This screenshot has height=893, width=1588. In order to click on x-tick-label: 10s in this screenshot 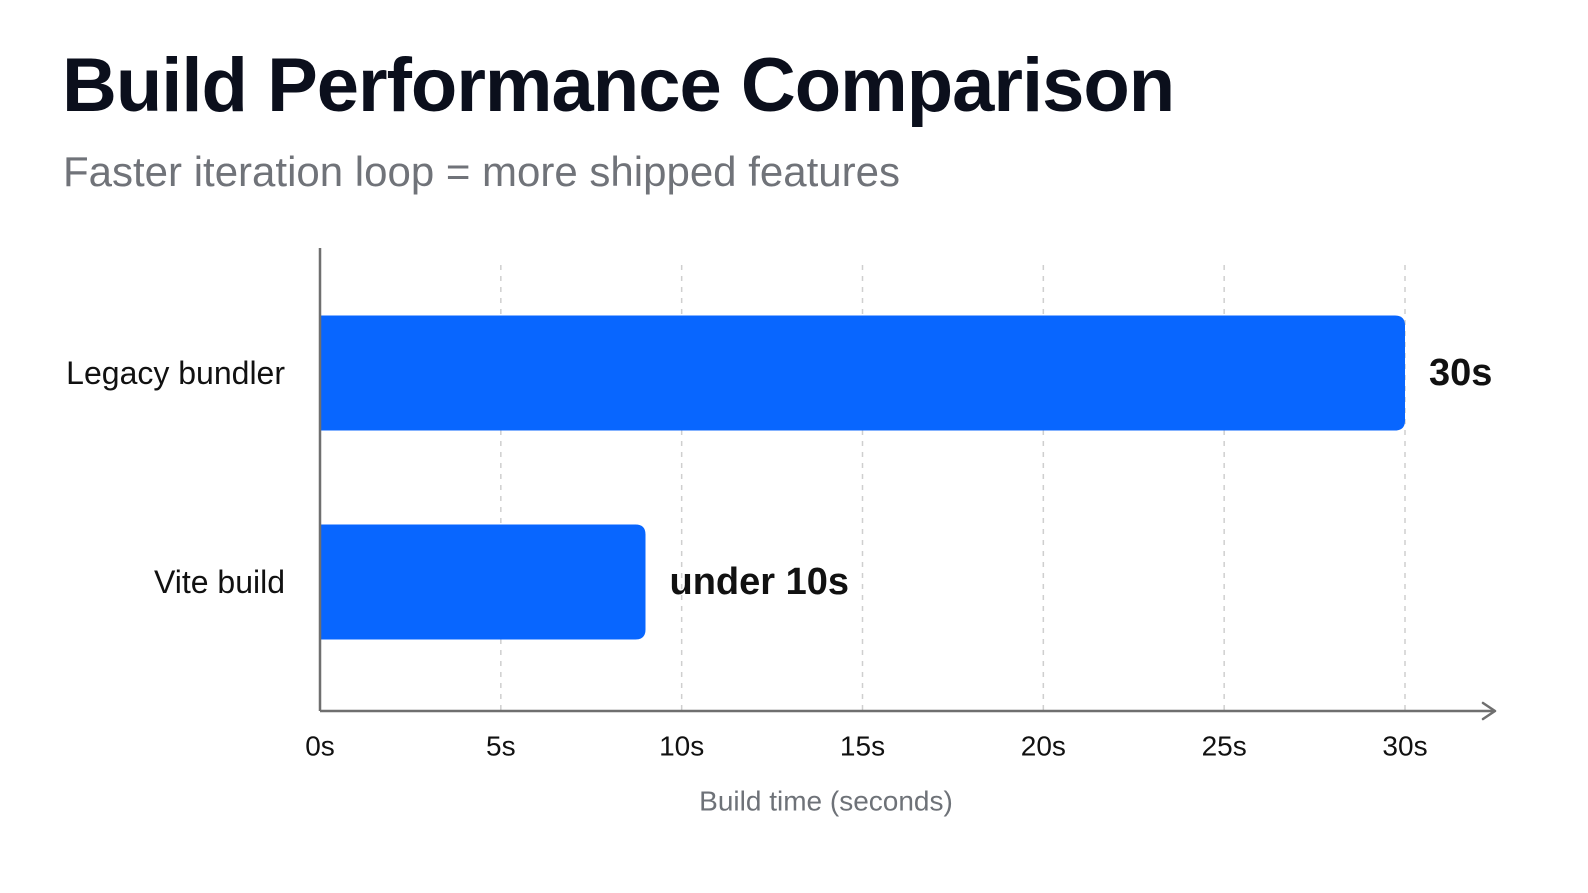, I will do `click(681, 746)`.